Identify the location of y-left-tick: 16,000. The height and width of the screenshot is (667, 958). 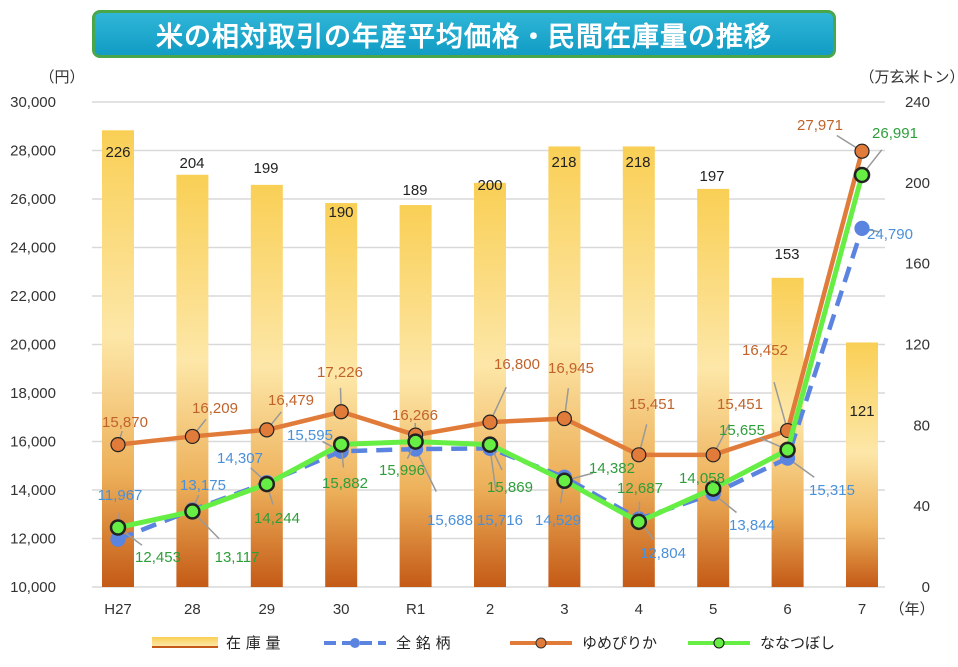
(33, 442).